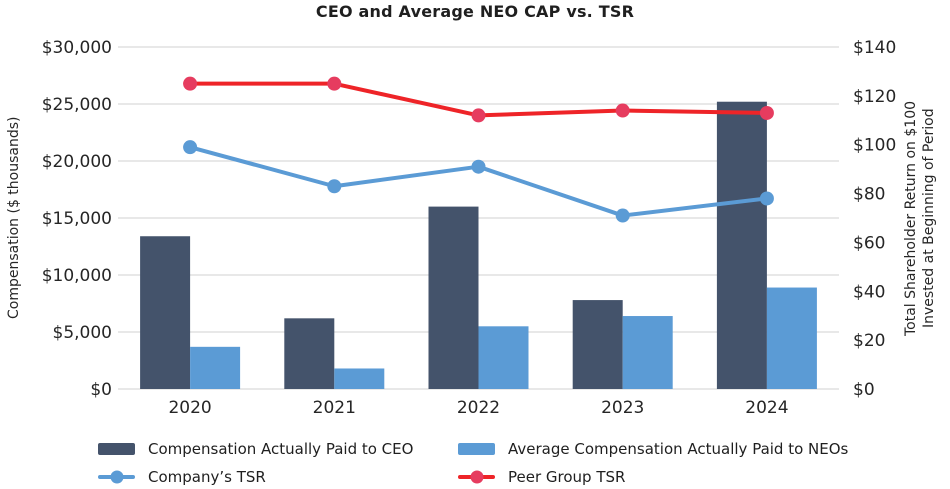 The height and width of the screenshot is (489, 950). I want to click on legend-label-ceo-compensation: Compensation Actually Paid to CEO, so click(281, 449).